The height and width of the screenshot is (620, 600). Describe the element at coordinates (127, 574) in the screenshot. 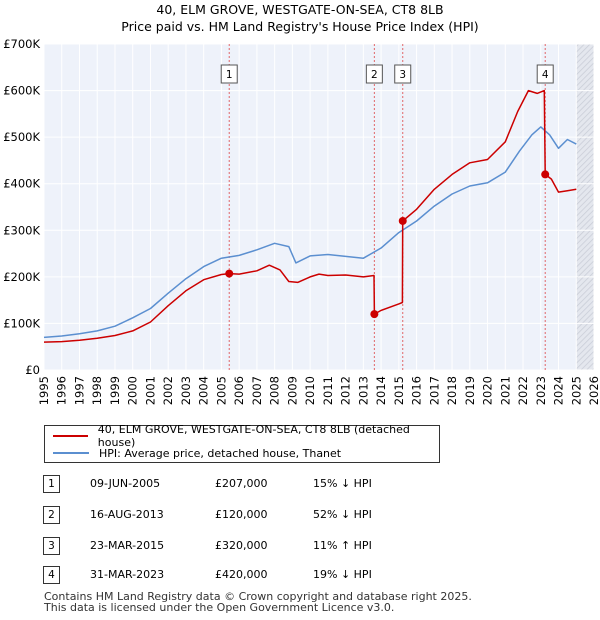

I see `transaction-date: 31-MAR-2023` at that location.